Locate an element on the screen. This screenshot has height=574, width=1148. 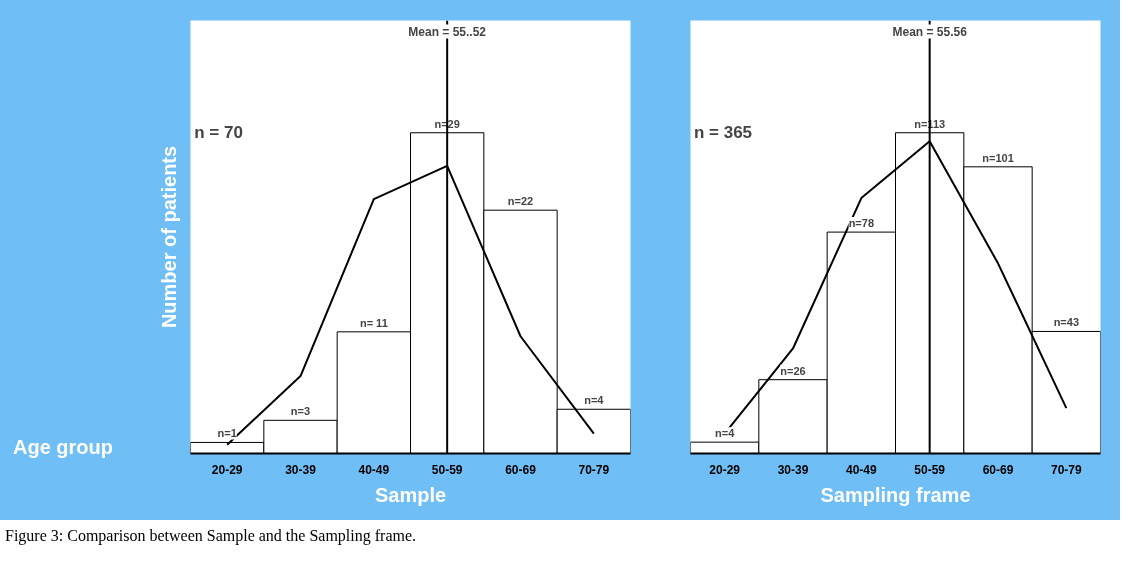
text: Sampling frame is located at coordinates (895, 494).